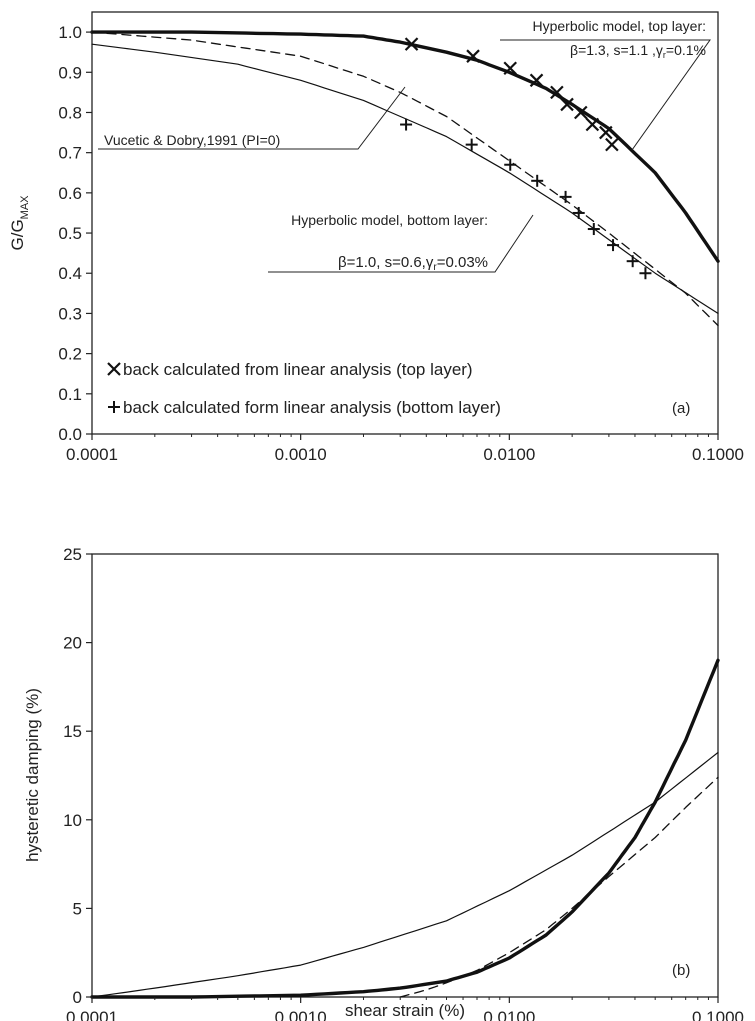 The image size is (755, 1021). What do you see at coordinates (616, 50) in the screenshot?
I see `top-params-beta: β=1.3, s=1.1 ,γ` at bounding box center [616, 50].